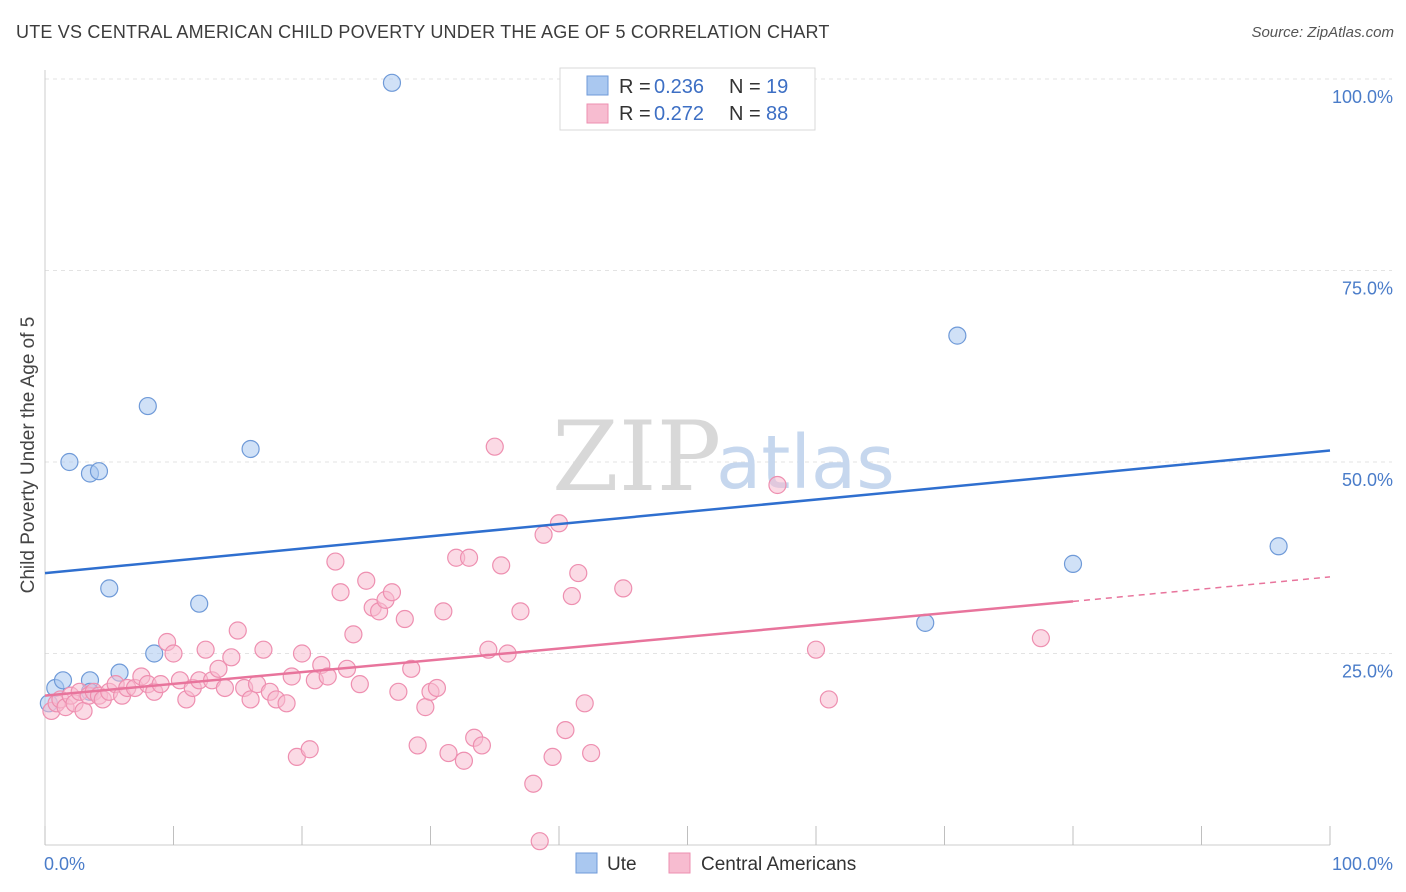 This screenshot has width=1406, height=892. Describe the element at coordinates (1362, 864) in the screenshot. I see `x-tick-label-1: 100.0%` at that location.